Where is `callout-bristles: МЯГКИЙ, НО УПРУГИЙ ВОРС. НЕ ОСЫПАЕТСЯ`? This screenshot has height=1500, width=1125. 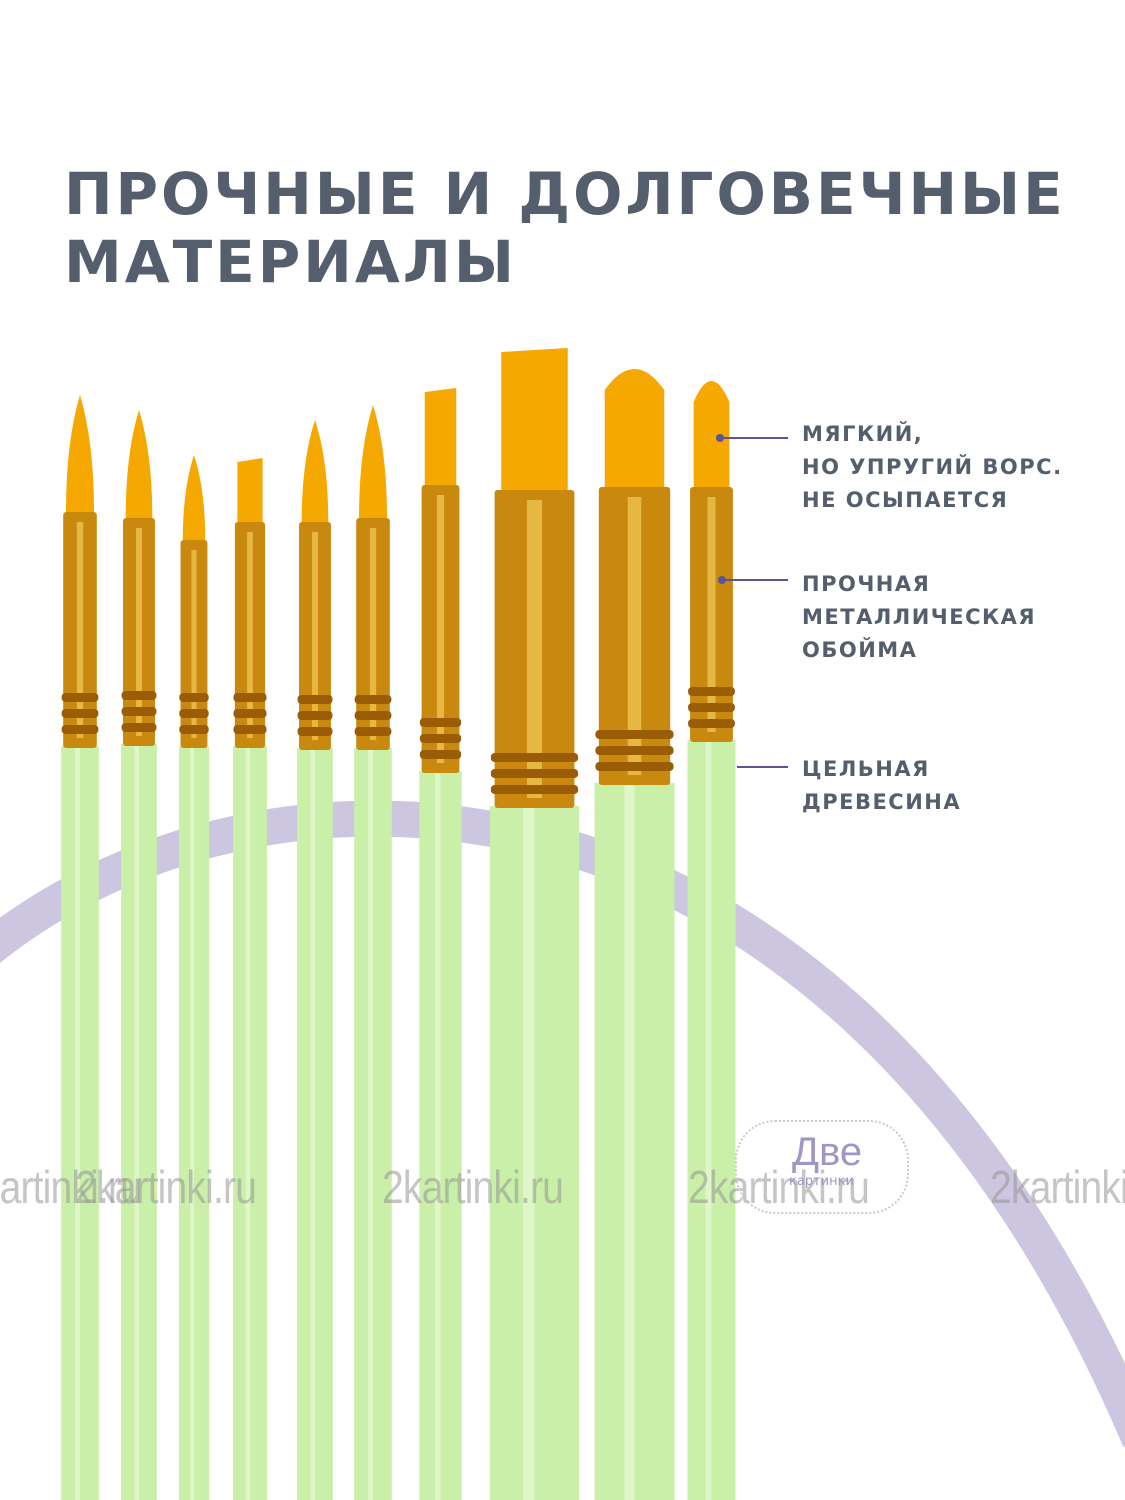 callout-bristles: МЯГКИЙ, НО УПРУГИЙ ВОРС. НЕ ОСЫПАЕТСЯ is located at coordinates (932, 467).